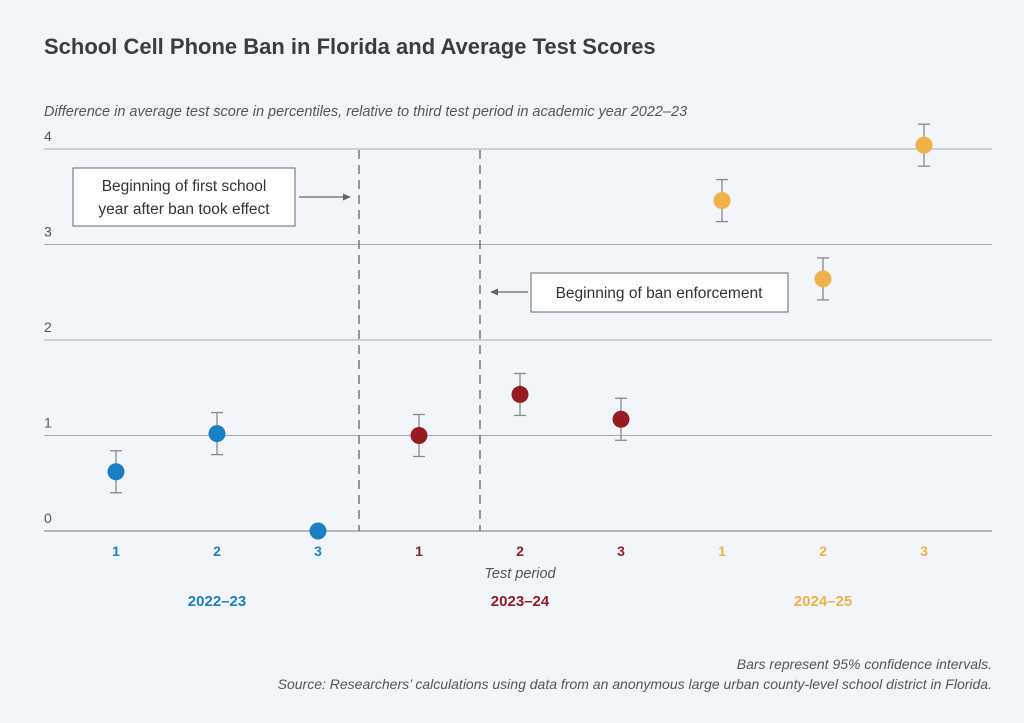  I want to click on year-labels: 2022–23 2023–24 2024–25, so click(520, 601).